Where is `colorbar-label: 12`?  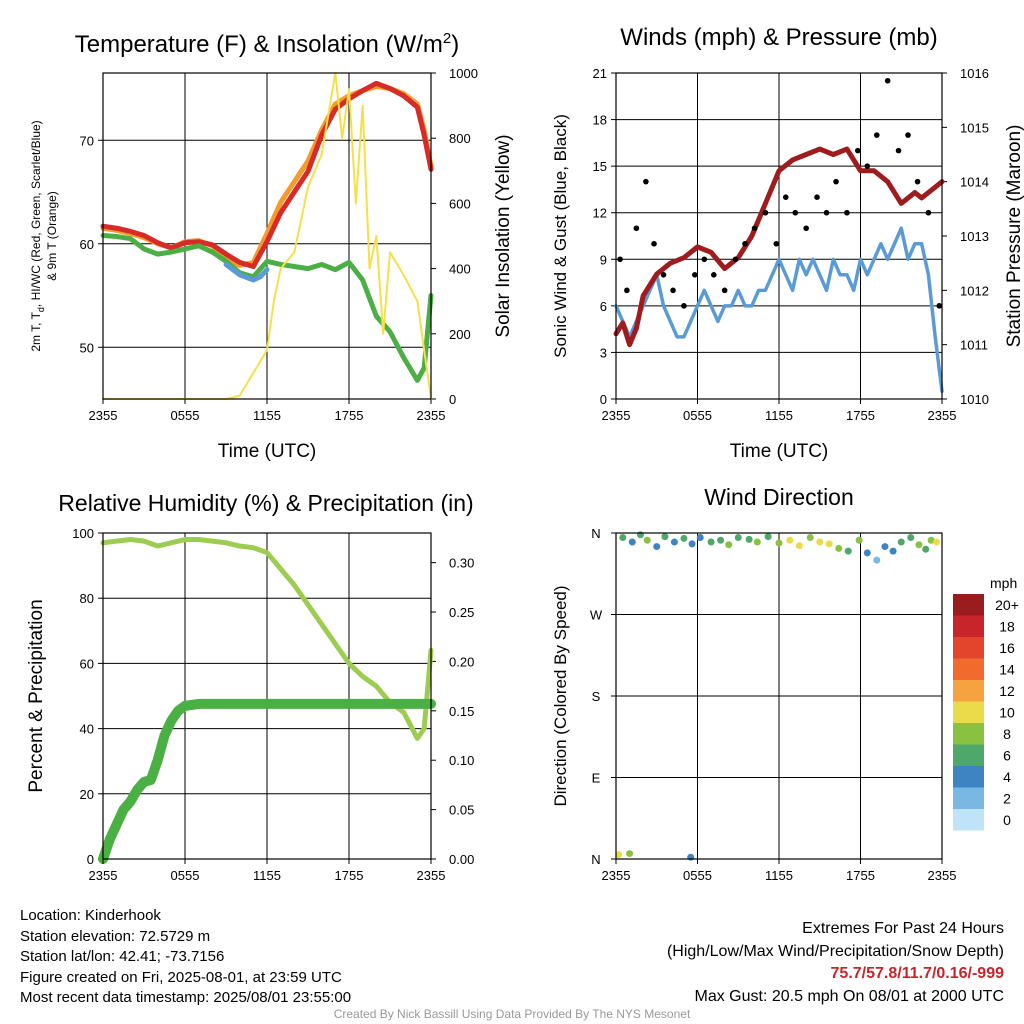 colorbar-label: 12 is located at coordinates (1007, 691).